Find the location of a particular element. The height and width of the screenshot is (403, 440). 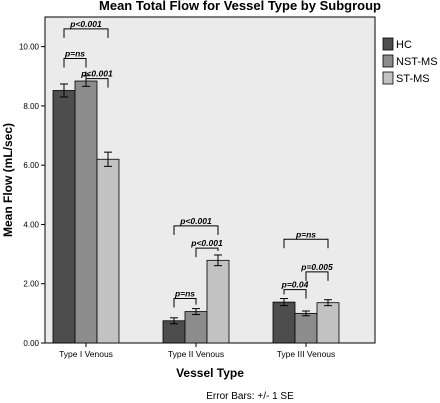

legend-label: NST-MS is located at coordinates (417, 62).